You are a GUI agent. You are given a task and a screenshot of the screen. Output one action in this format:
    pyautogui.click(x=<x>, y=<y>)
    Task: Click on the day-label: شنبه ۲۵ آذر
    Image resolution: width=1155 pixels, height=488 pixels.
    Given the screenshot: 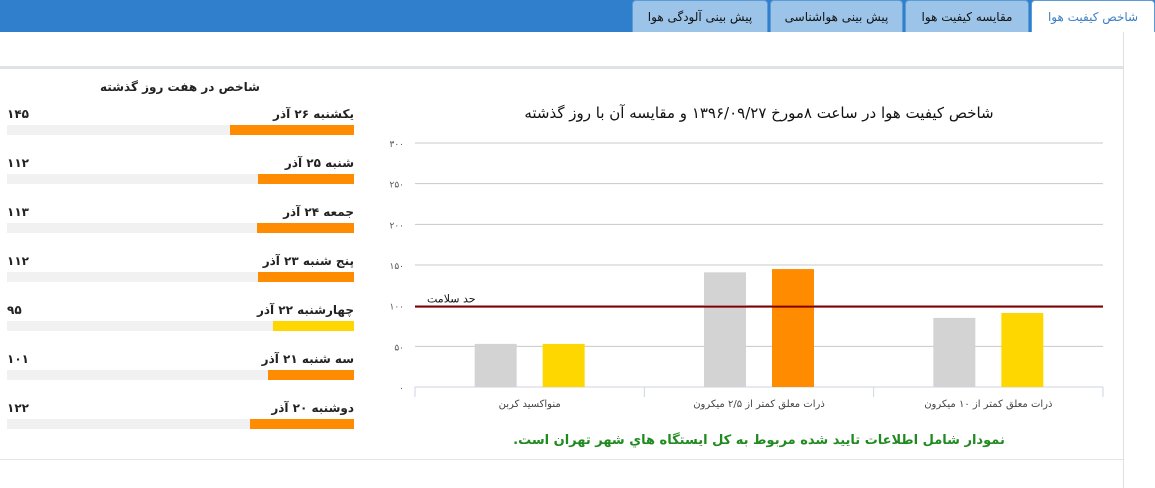 What is the action you would take?
    pyautogui.click(x=319, y=163)
    